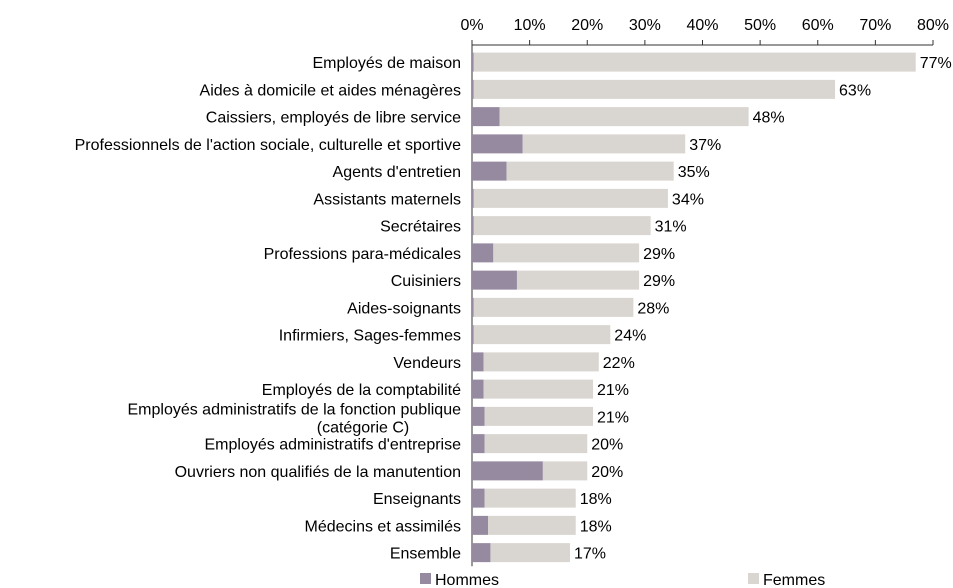 This screenshot has width=953, height=588. Describe the element at coordinates (383, 526) in the screenshot. I see `category-label: Médecins et assimilés` at that location.